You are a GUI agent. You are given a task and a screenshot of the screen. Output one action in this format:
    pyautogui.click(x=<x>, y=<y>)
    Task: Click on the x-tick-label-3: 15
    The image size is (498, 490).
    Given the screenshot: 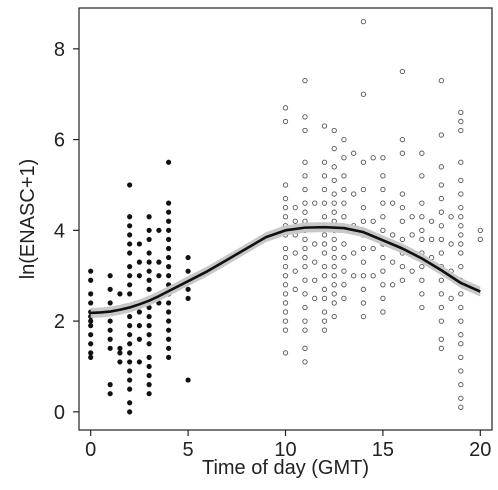 What is the action you would take?
    pyautogui.click(x=383, y=450)
    